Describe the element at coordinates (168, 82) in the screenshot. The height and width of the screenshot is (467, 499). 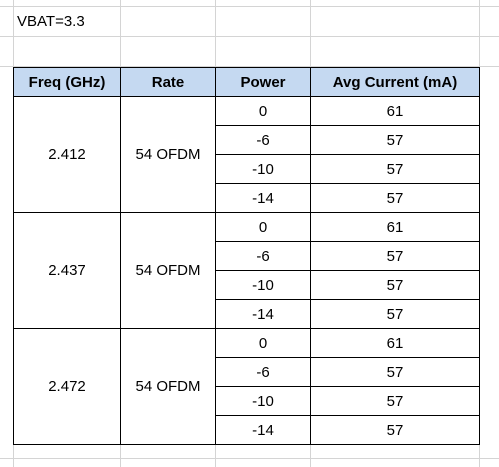
I see `header-rate: Rate` at that location.